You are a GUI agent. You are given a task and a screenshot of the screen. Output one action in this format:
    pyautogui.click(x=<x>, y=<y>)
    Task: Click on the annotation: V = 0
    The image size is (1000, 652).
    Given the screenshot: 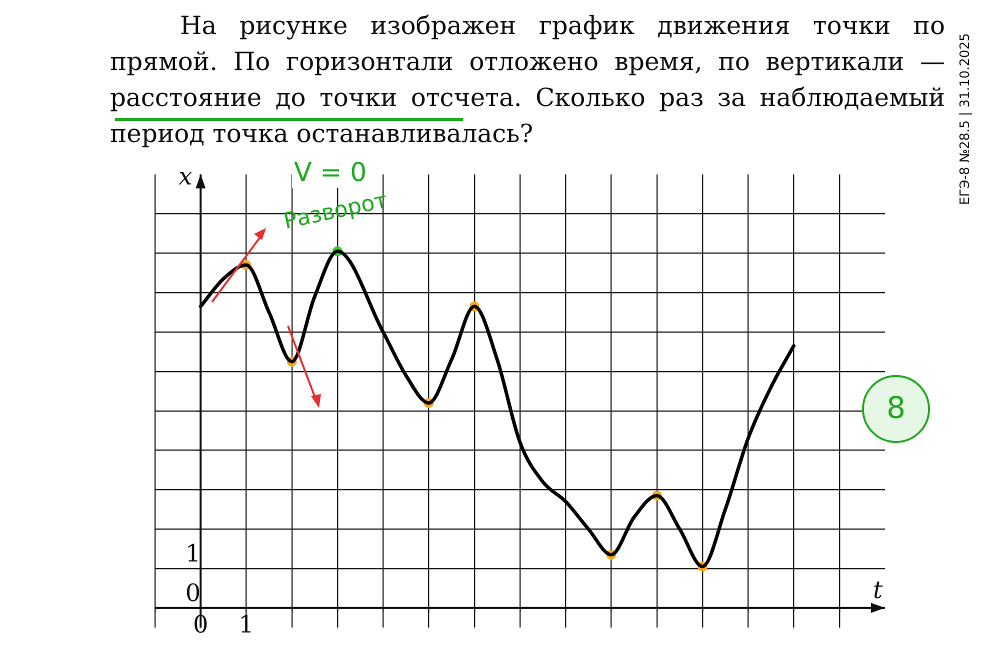 What is the action you would take?
    pyautogui.click(x=330, y=173)
    